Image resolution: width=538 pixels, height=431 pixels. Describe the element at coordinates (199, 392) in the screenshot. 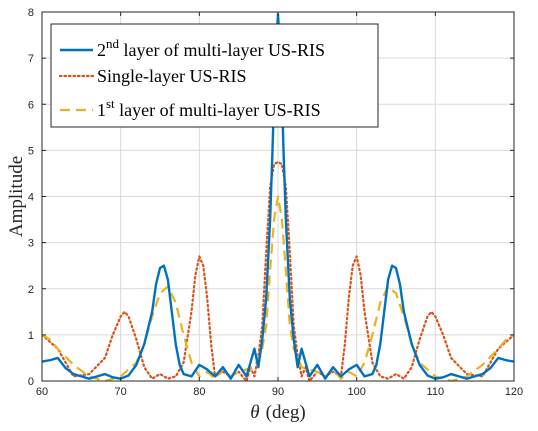

I see `x-tick-label: 80` at that location.